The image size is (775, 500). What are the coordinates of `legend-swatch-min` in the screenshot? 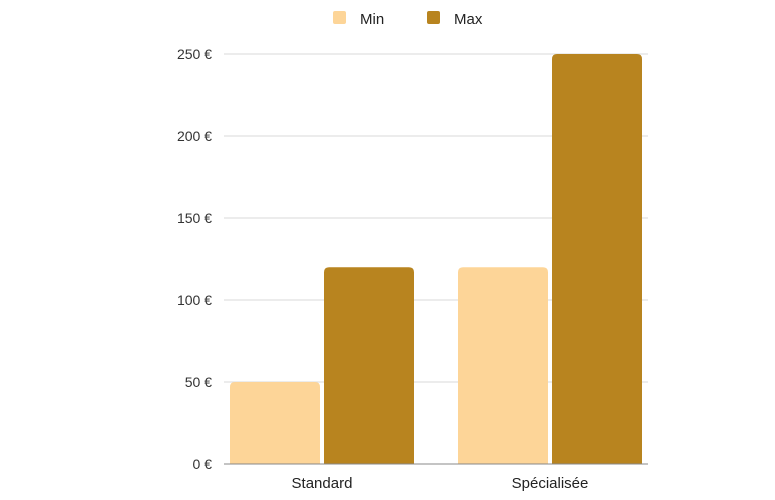 It's located at (339, 17).